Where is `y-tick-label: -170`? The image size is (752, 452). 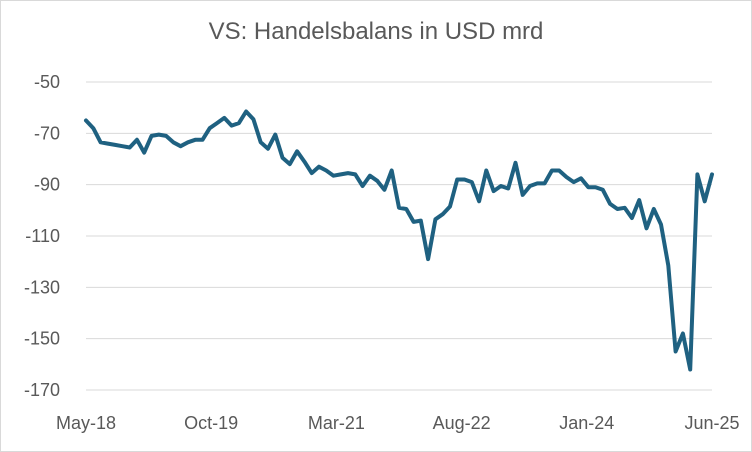 y-tick-label: -170 is located at coordinates (42, 390).